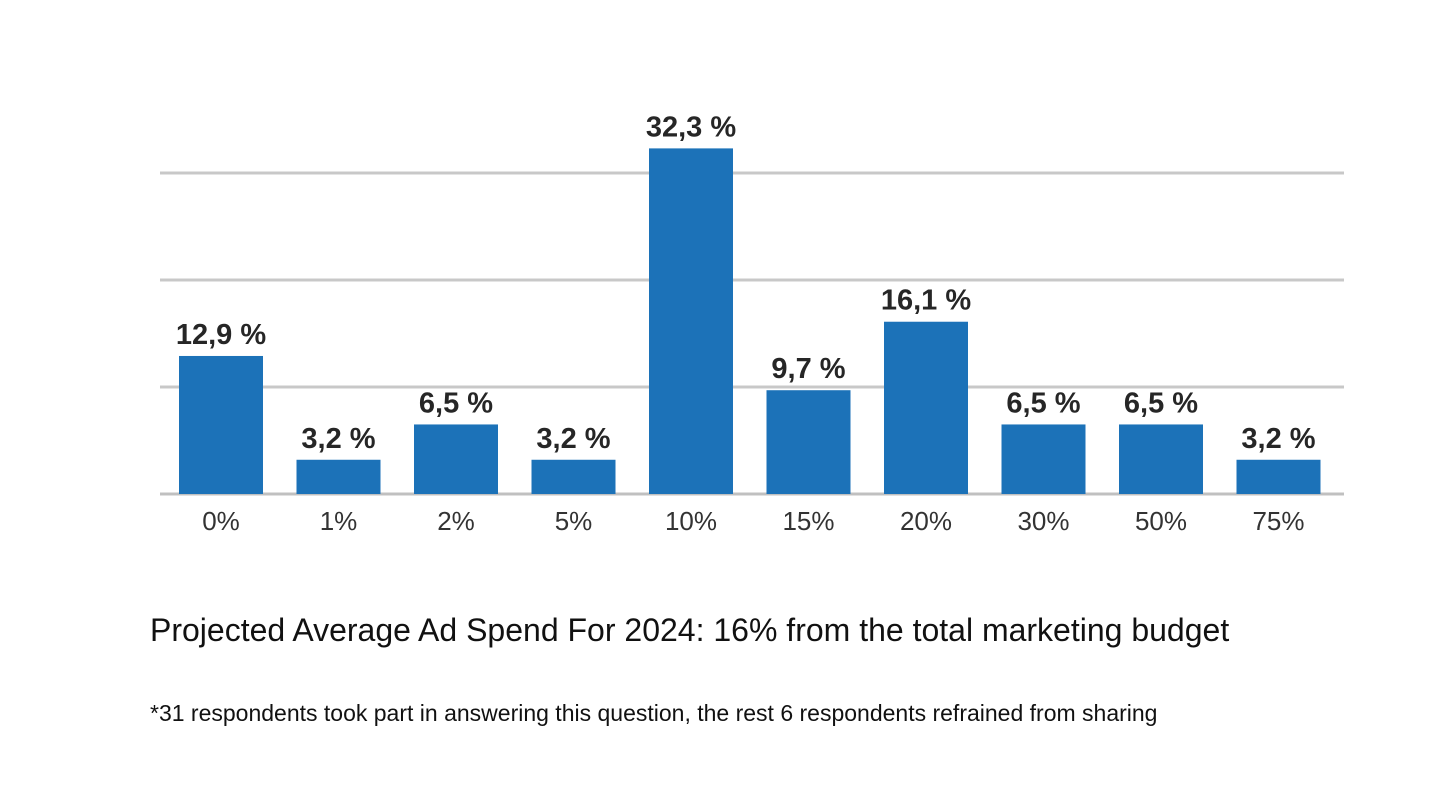 Image resolution: width=1456 pixels, height=806 pixels. What do you see at coordinates (456, 403) in the screenshot?
I see `data-label-2pct: 6,5 %` at bounding box center [456, 403].